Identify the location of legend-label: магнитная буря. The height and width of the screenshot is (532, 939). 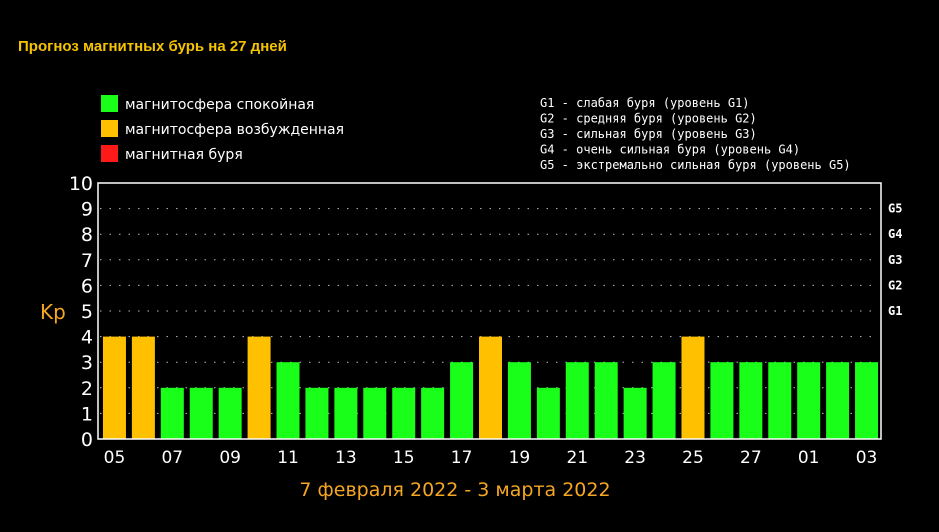
(184, 155).